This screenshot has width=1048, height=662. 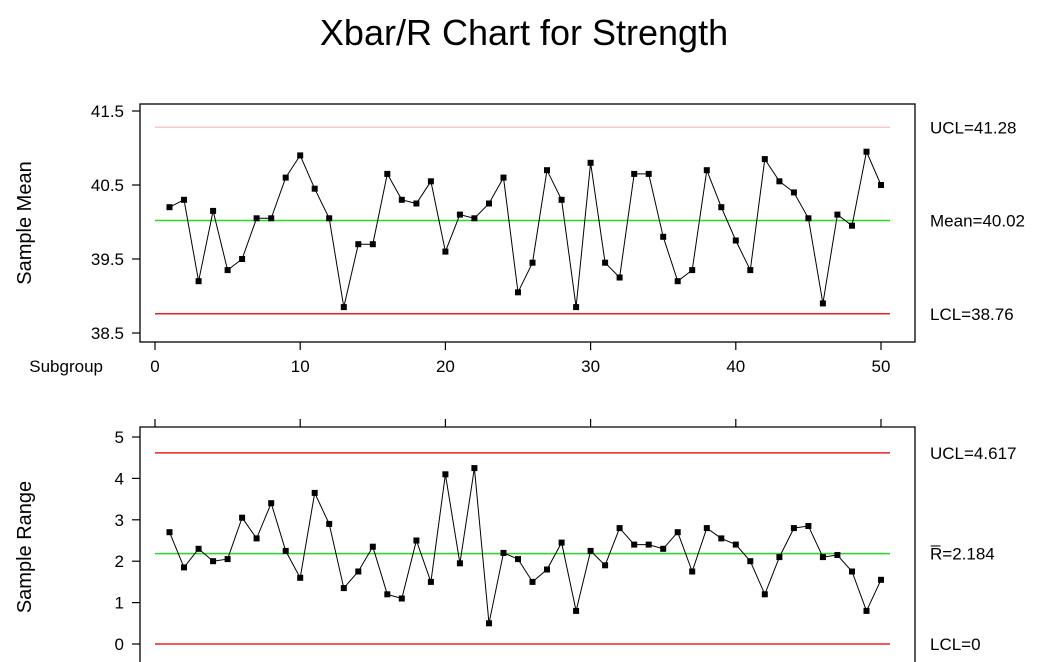 What do you see at coordinates (973, 453) in the screenshot?
I see `ucl-label: UCL=4.617` at bounding box center [973, 453].